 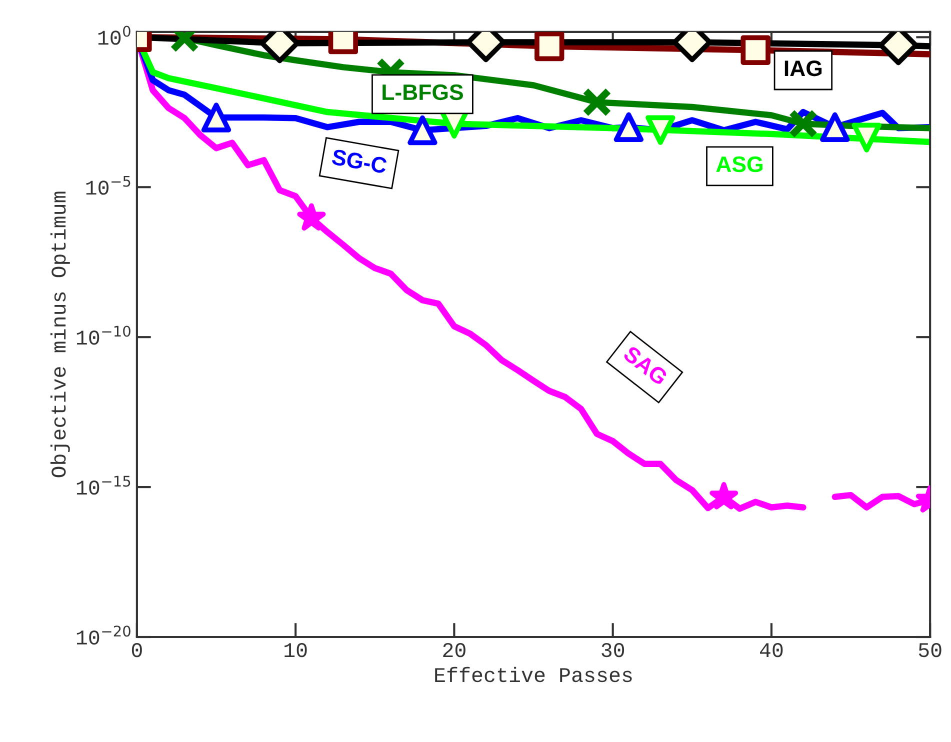 I want to click on text: SG-C, so click(x=359, y=161).